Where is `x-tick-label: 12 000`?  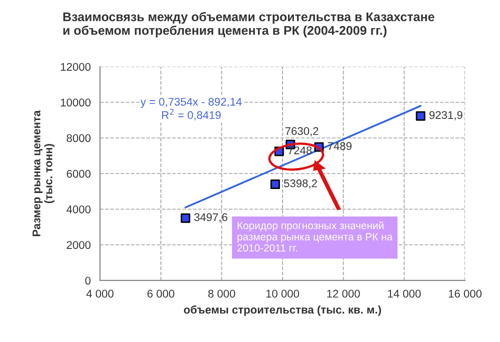
x-tick-label: 12 000 is located at coordinates (343, 294).